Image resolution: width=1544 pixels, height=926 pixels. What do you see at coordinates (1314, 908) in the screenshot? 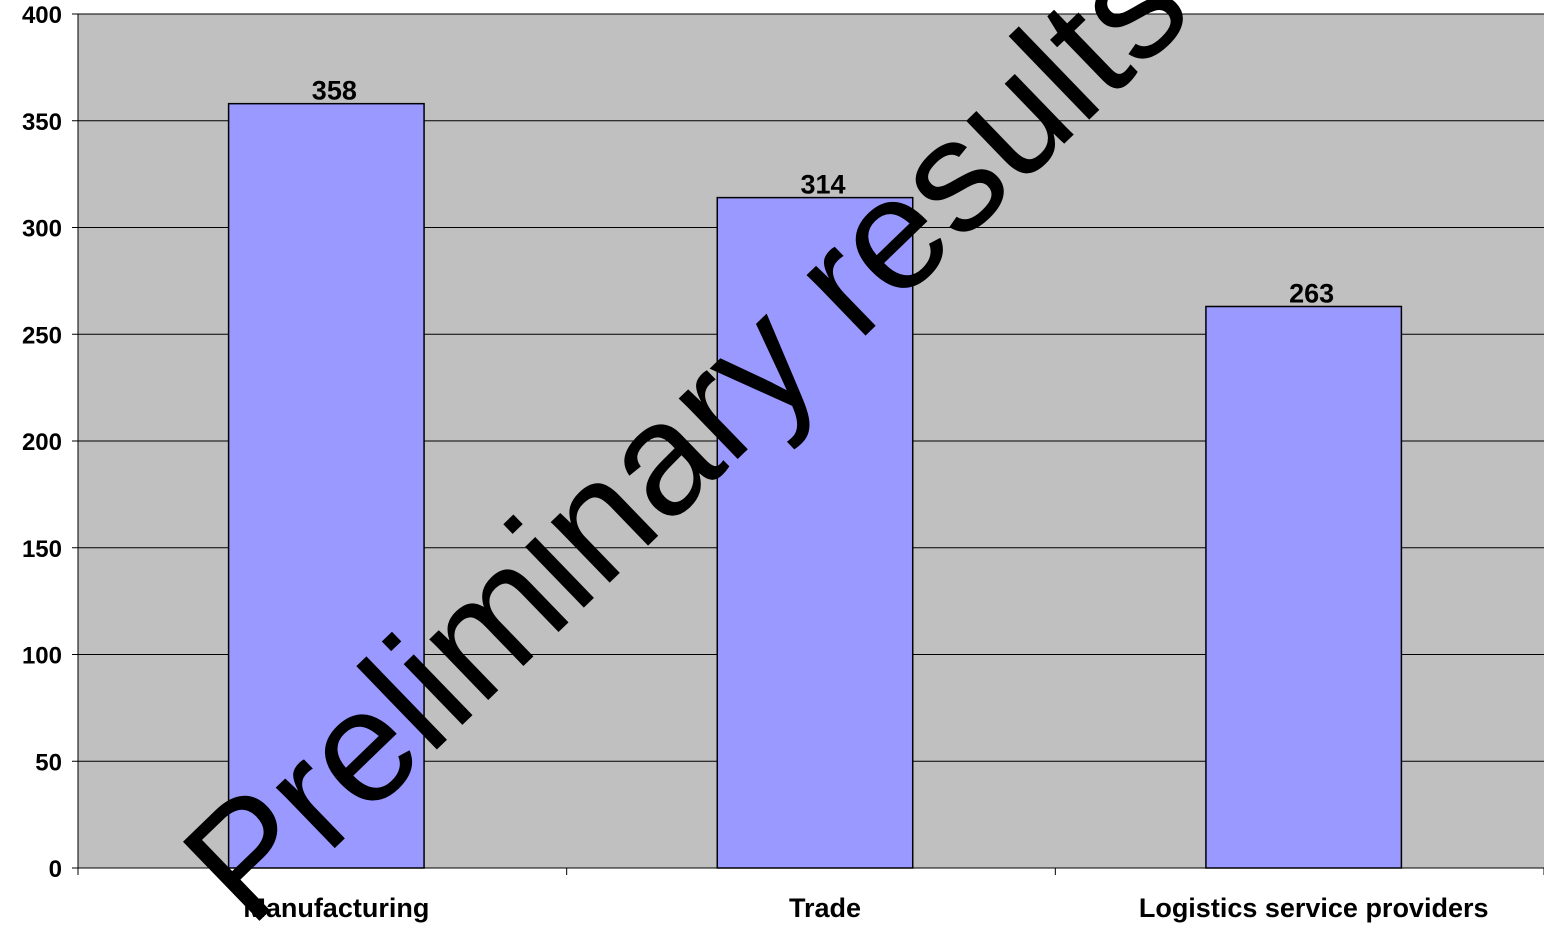
I see `x-tick-label: Logistics service providers` at bounding box center [1314, 908].